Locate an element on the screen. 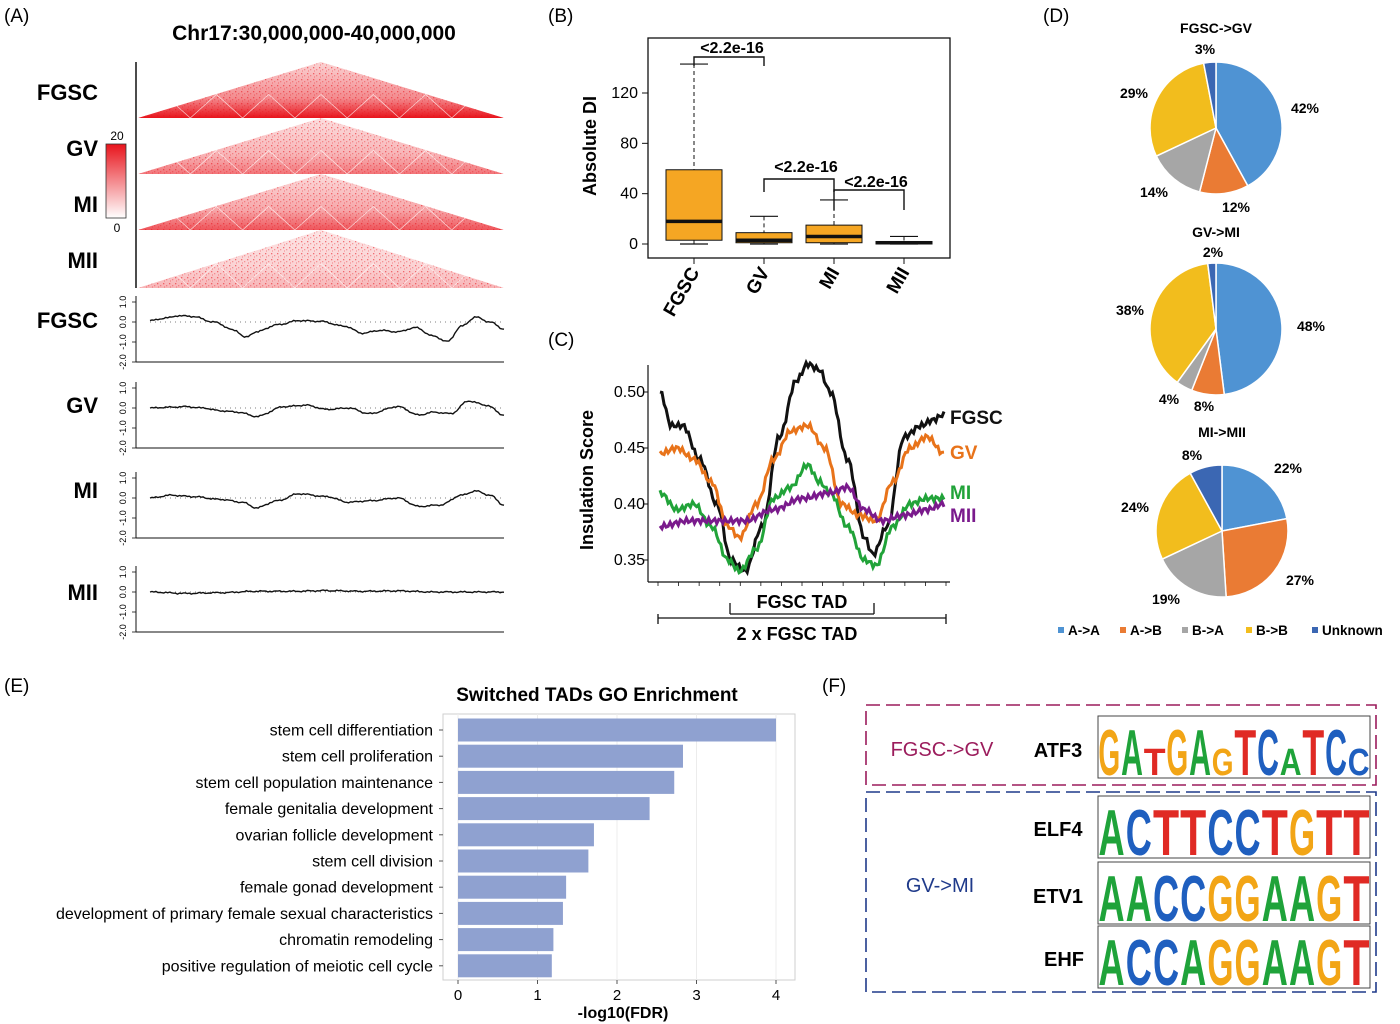 The image size is (1400, 1024). di-track-gv: GV -2.0 -1.0 0.0 1.0 is located at coordinates (285, 419).